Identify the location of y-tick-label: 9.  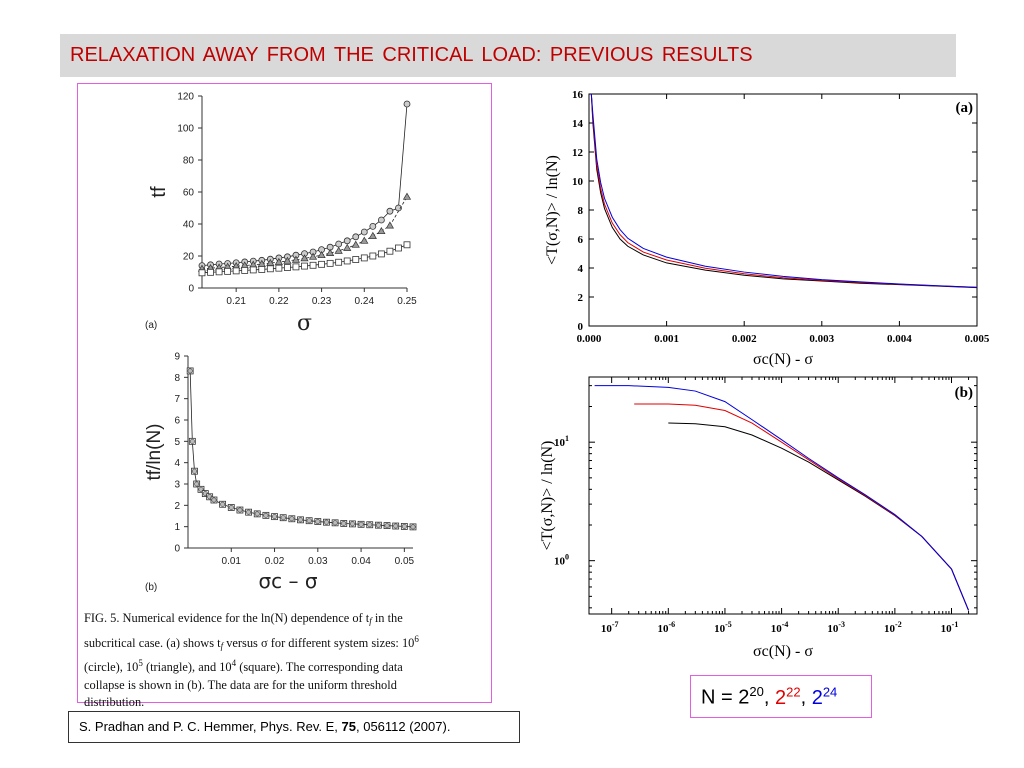
(177, 357).